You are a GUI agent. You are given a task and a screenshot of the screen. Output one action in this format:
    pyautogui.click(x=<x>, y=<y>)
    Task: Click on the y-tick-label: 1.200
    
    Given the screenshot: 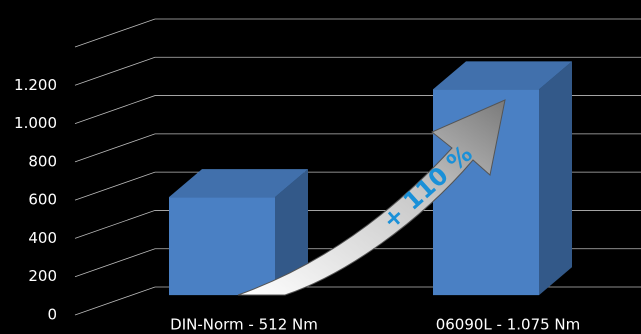 What is the action you would take?
    pyautogui.click(x=35, y=85)
    